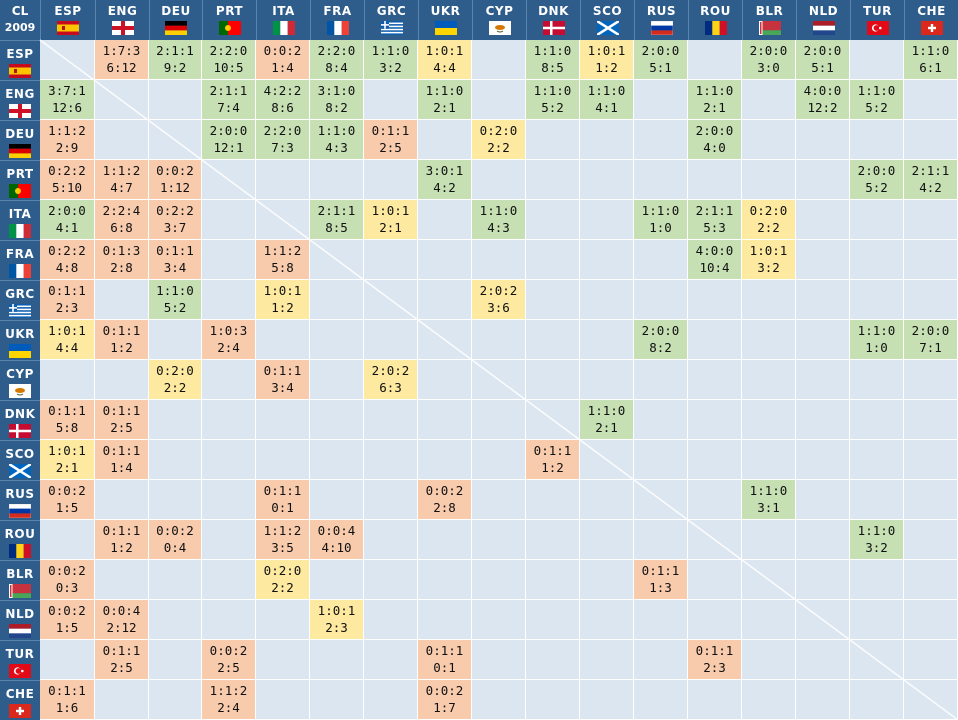 Image resolution: width=958 pixels, height=720 pixels. I want to click on portugal-flag-icon, so click(229, 28).